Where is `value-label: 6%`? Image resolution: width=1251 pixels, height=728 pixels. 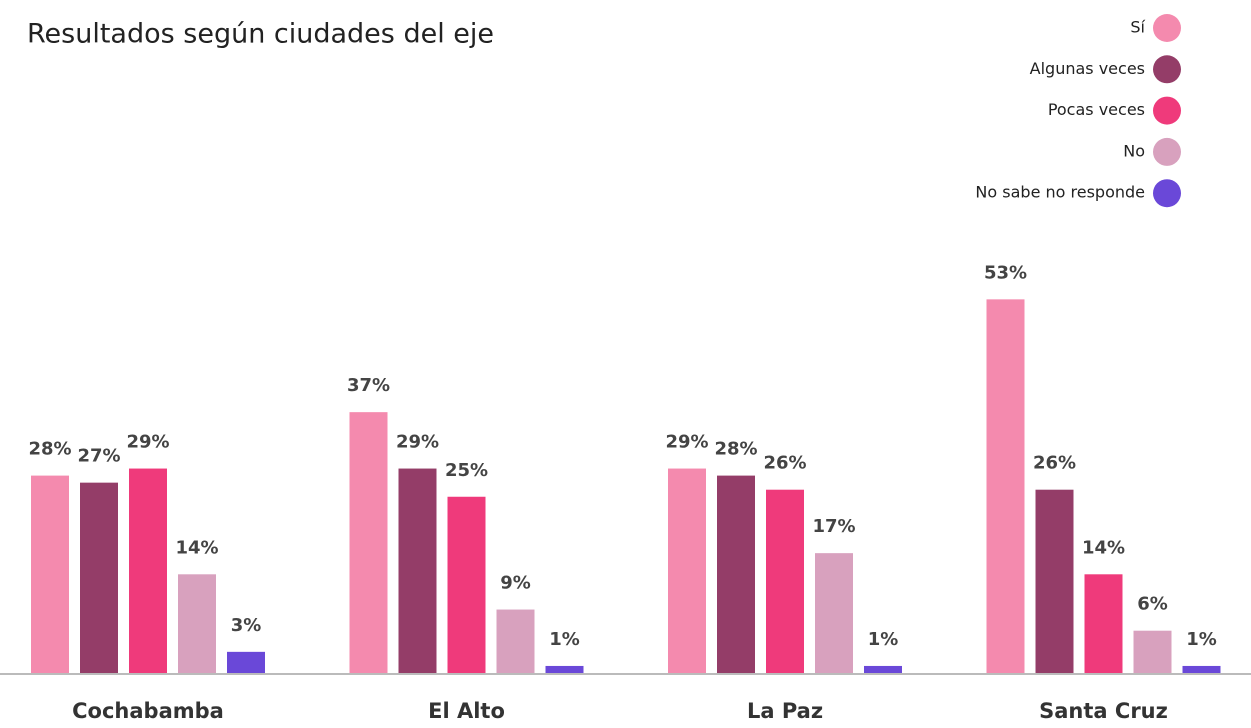 value-label: 6% is located at coordinates (1152, 604).